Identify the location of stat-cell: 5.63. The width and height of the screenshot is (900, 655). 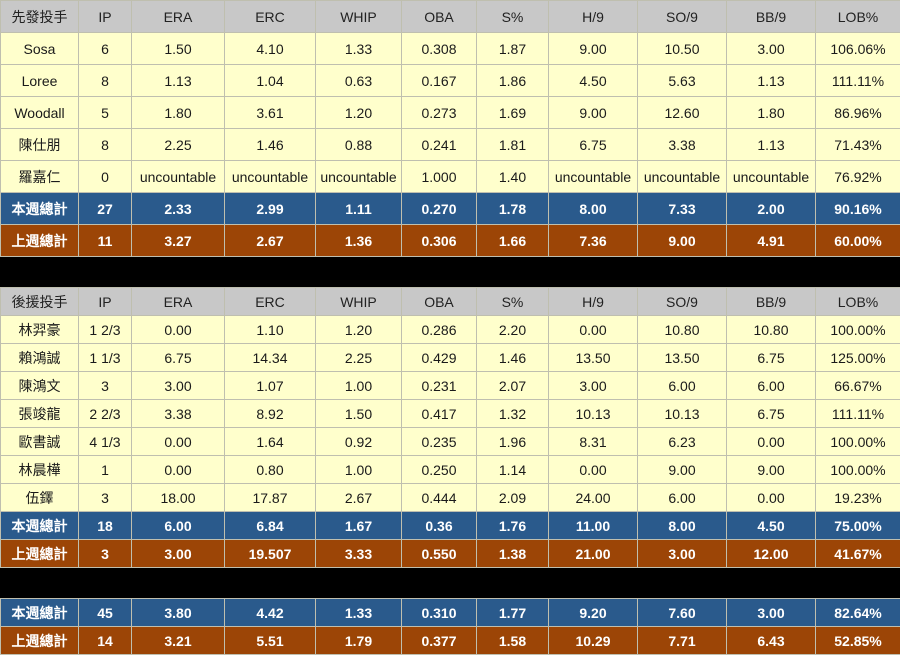
(682, 81).